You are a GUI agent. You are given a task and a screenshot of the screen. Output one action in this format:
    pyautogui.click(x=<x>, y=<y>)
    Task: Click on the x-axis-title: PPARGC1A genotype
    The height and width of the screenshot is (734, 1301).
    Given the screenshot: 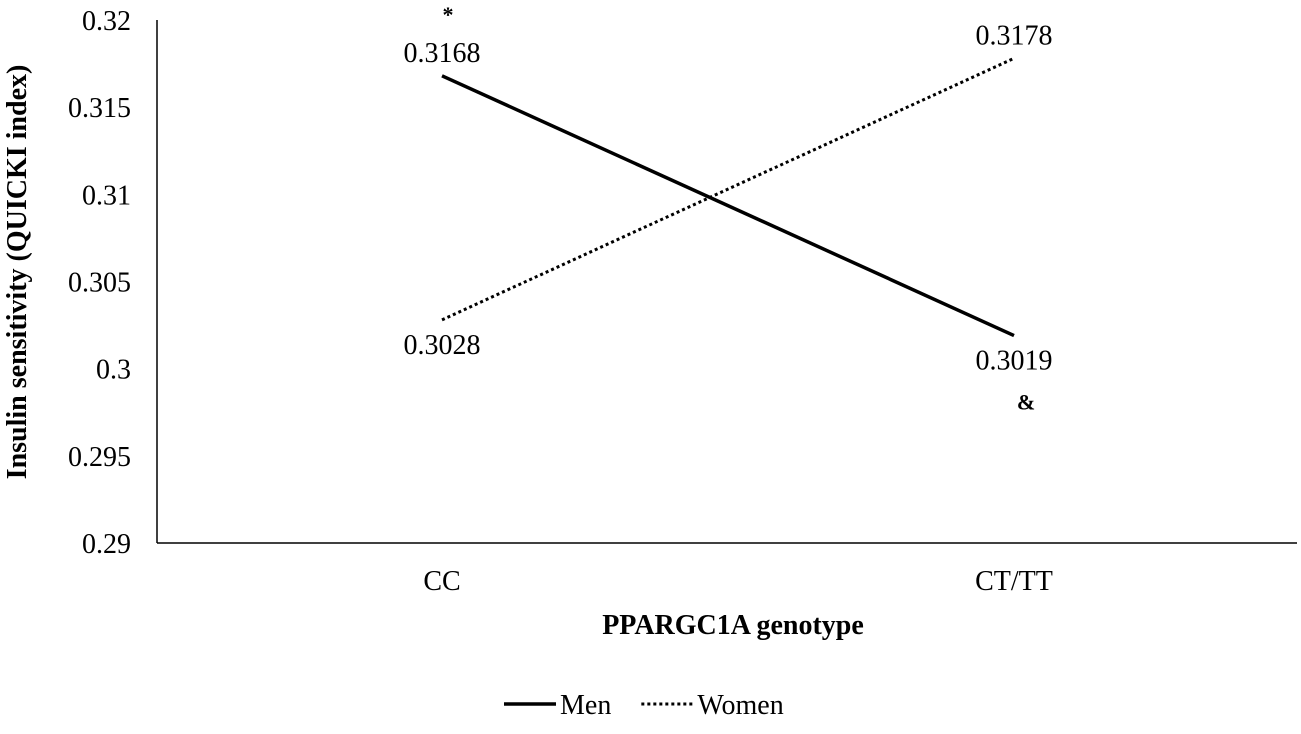 What is the action you would take?
    pyautogui.click(x=733, y=625)
    